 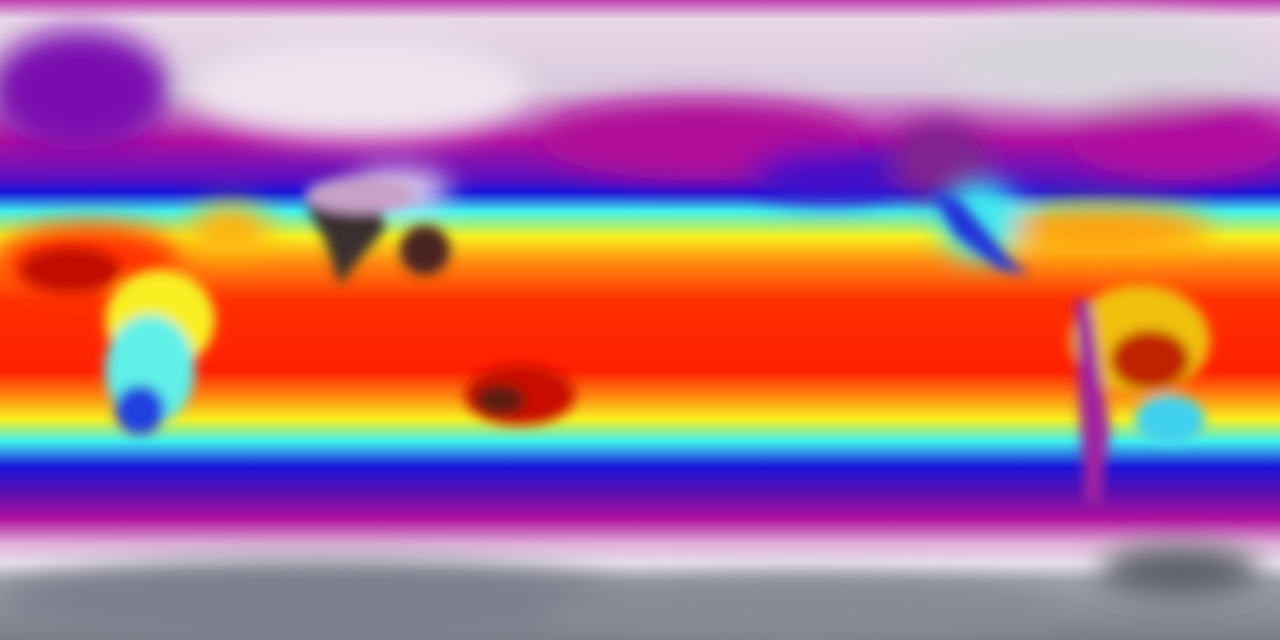 What do you see at coordinates (520, 395) in the screenshot?
I see `australia` at bounding box center [520, 395].